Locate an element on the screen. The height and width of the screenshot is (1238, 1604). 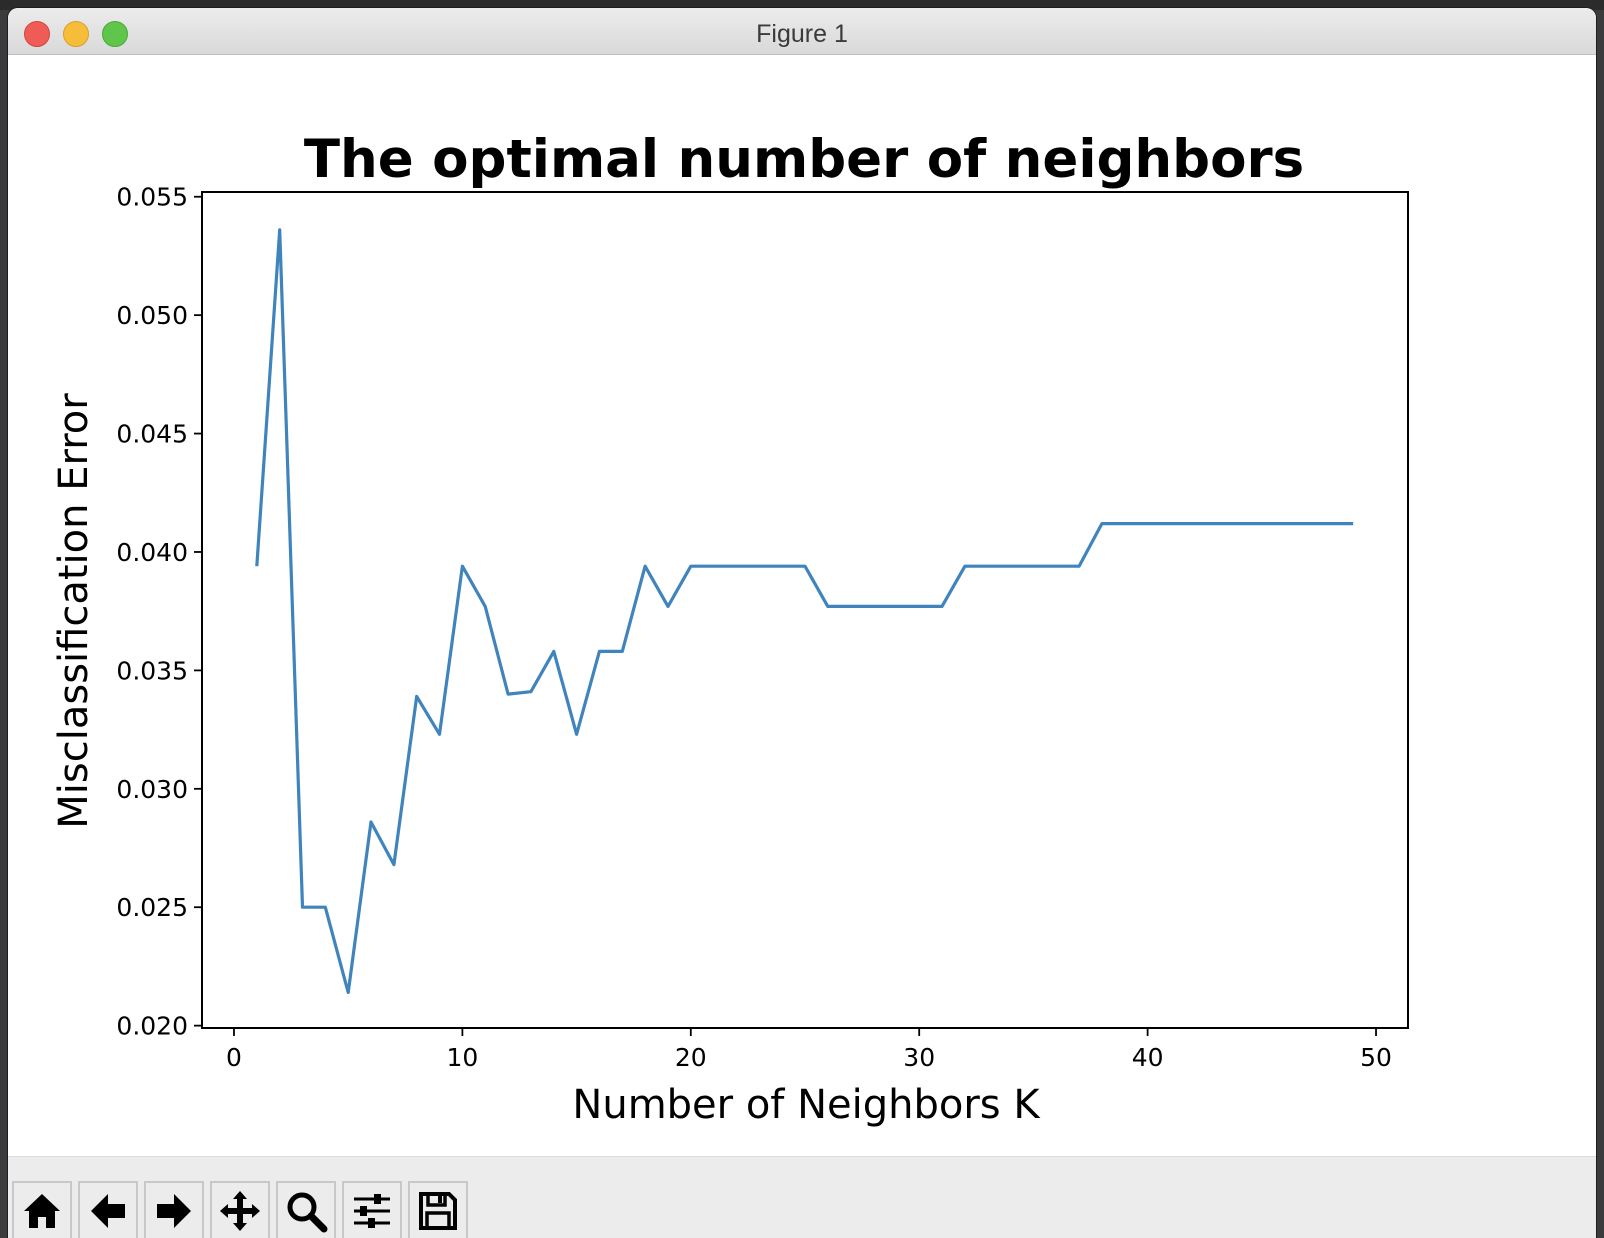
home-icon is located at coordinates (42, 1211).